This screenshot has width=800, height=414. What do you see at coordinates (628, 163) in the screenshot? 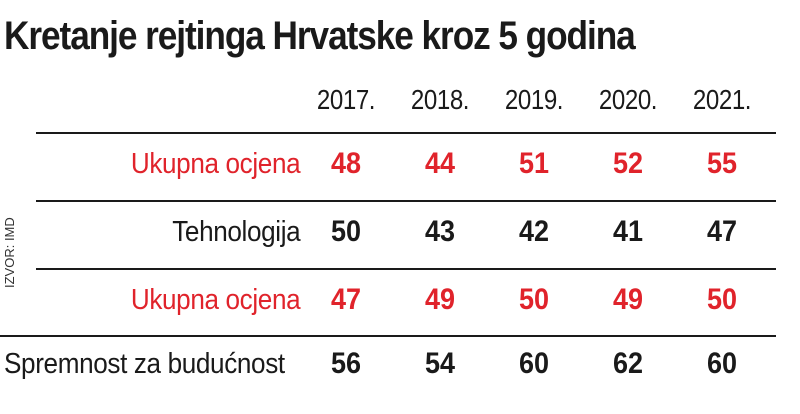
I see `table-cell: 52` at bounding box center [628, 163].